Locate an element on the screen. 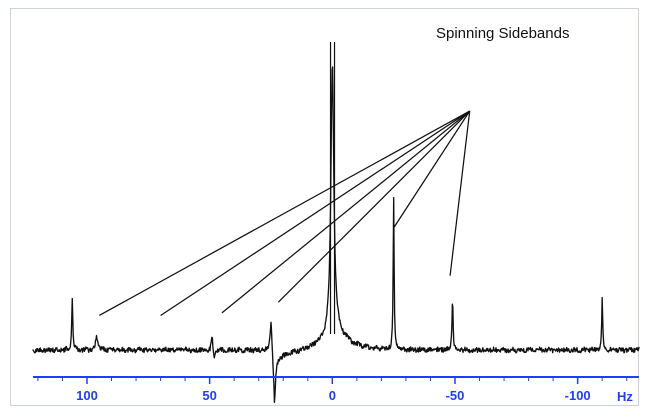  frequency-axis is located at coordinates (336, 380).